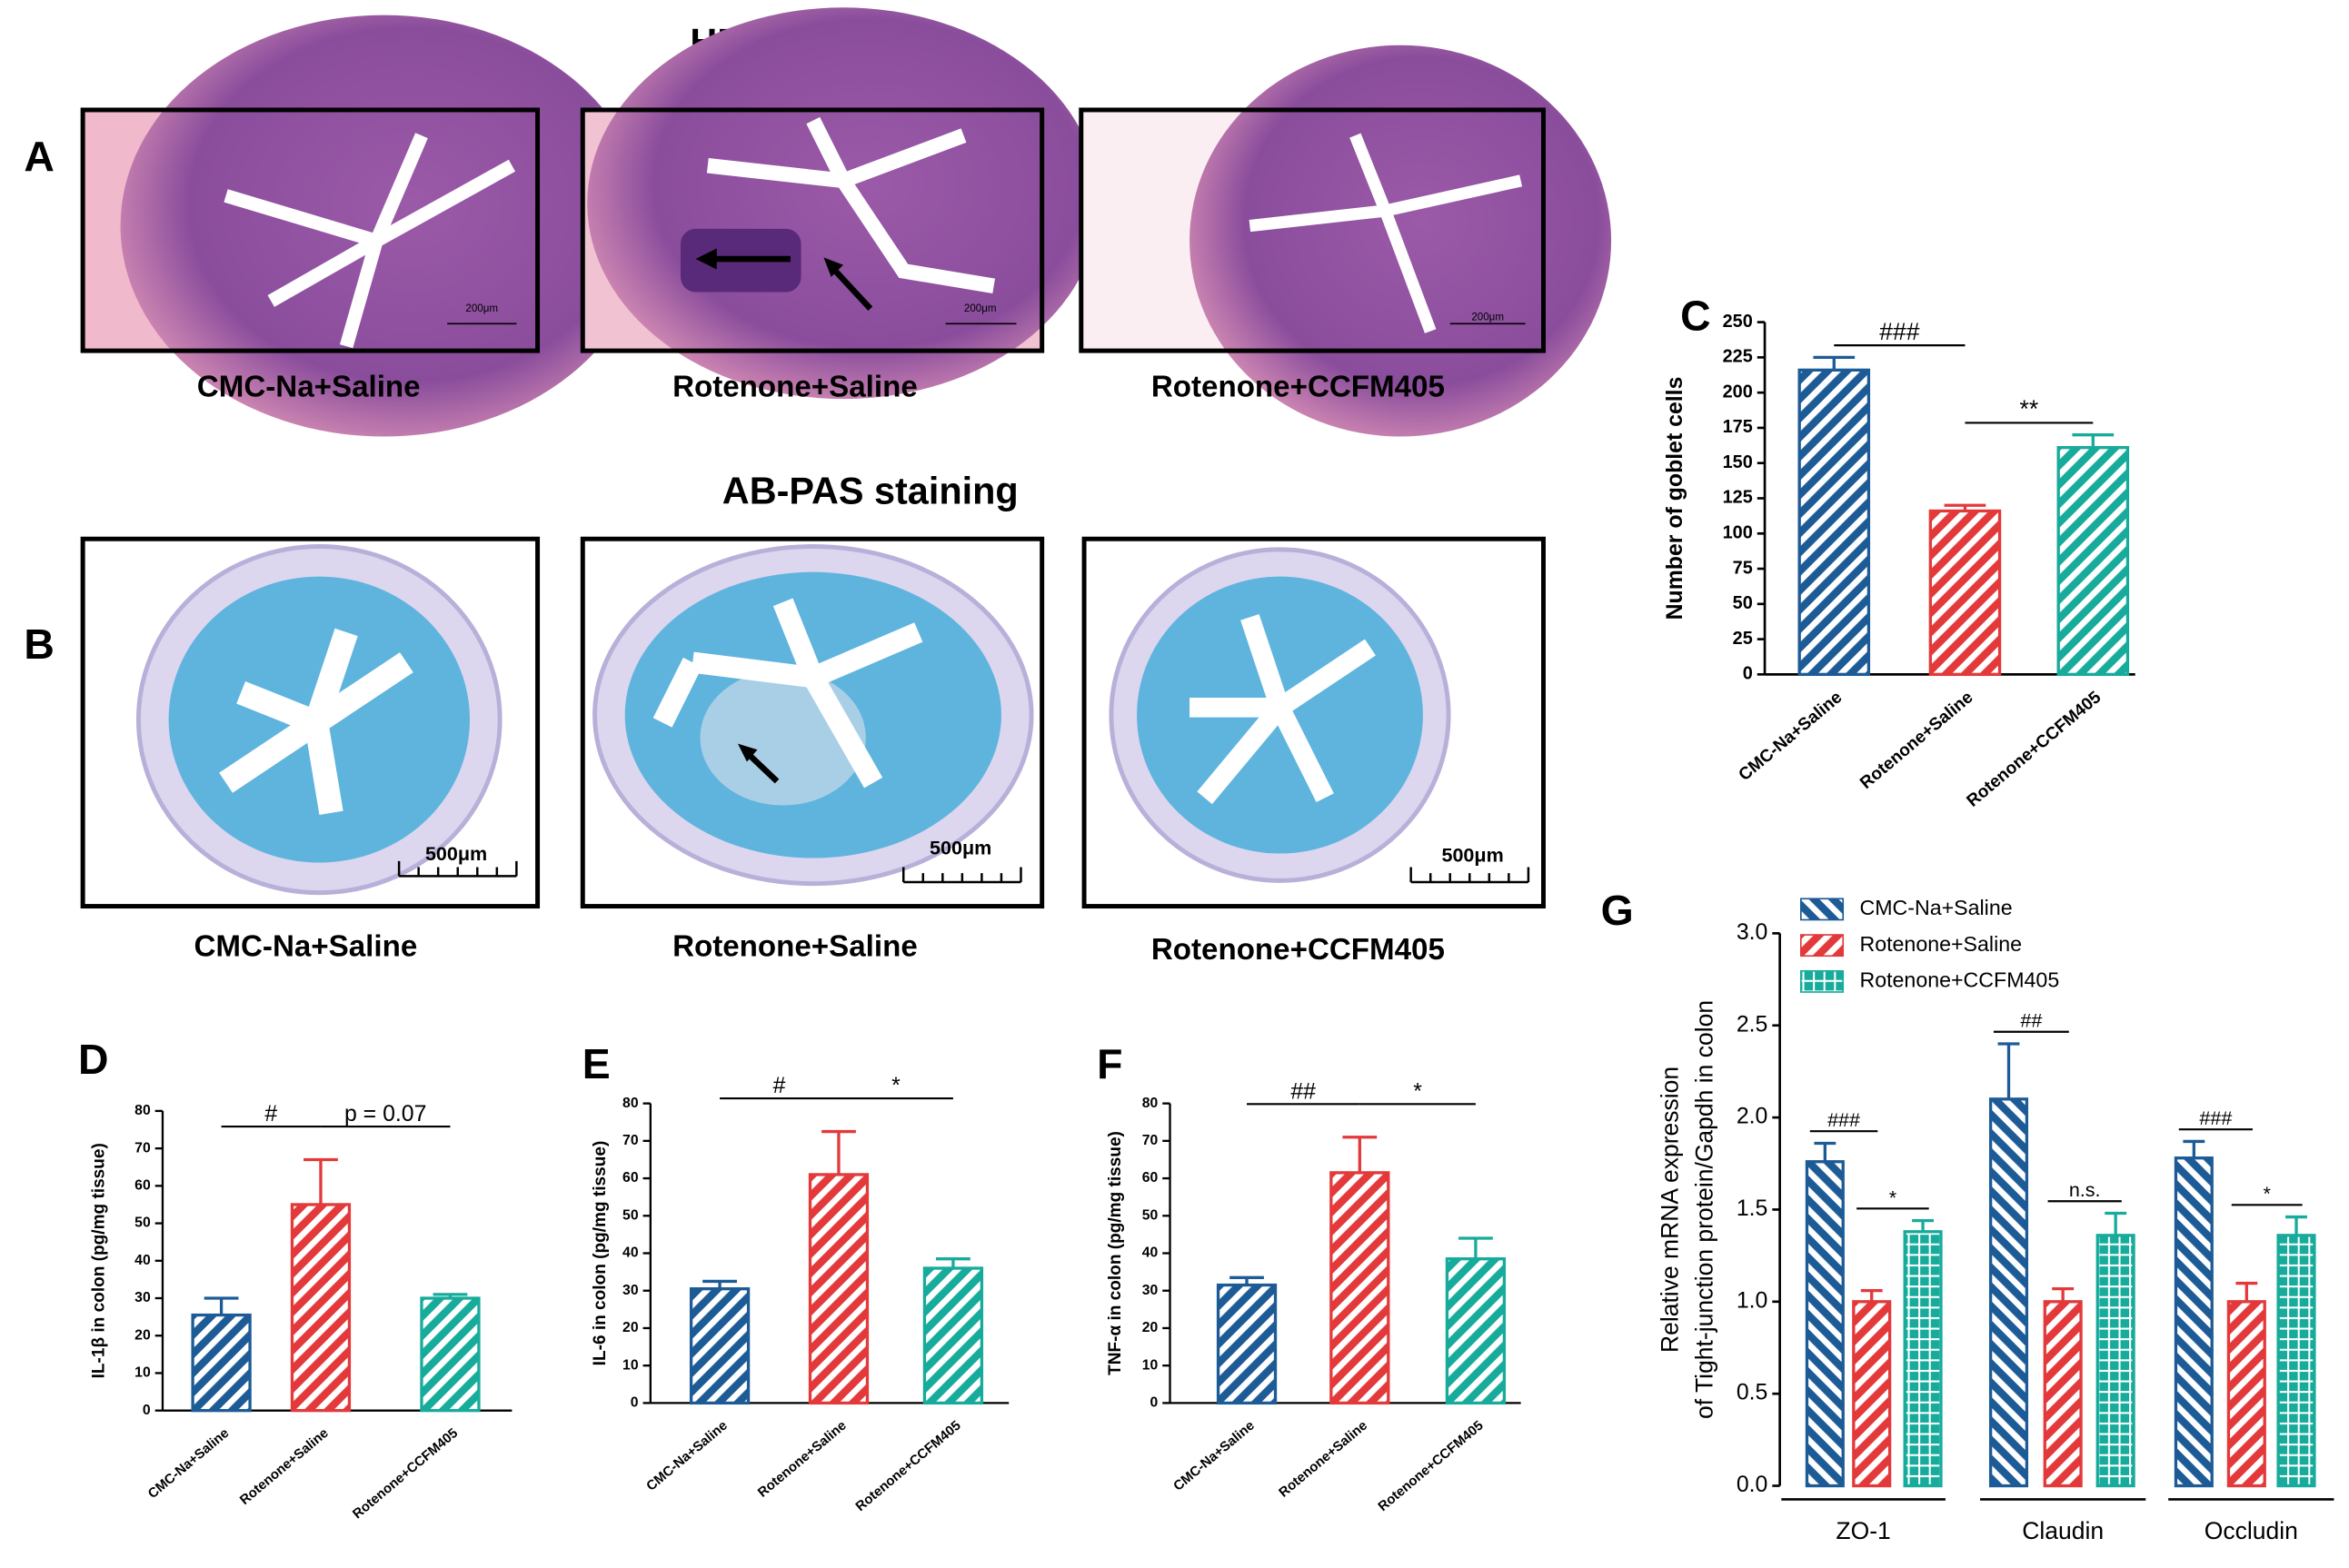 The height and width of the screenshot is (1568, 2349). Describe the element at coordinates (1150, 1365) in the screenshot. I see `y-tick-label: 10` at that location.